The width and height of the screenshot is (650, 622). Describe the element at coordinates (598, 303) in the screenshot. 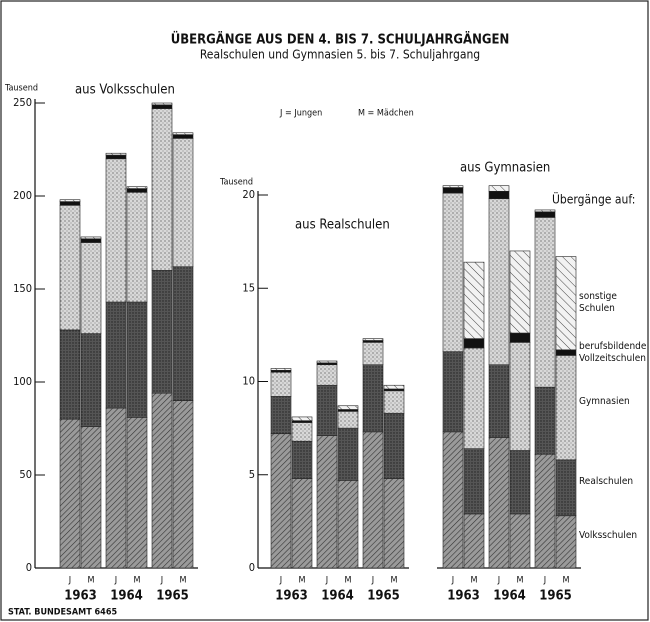

I see `legend-label: sonstige Schulen` at that location.